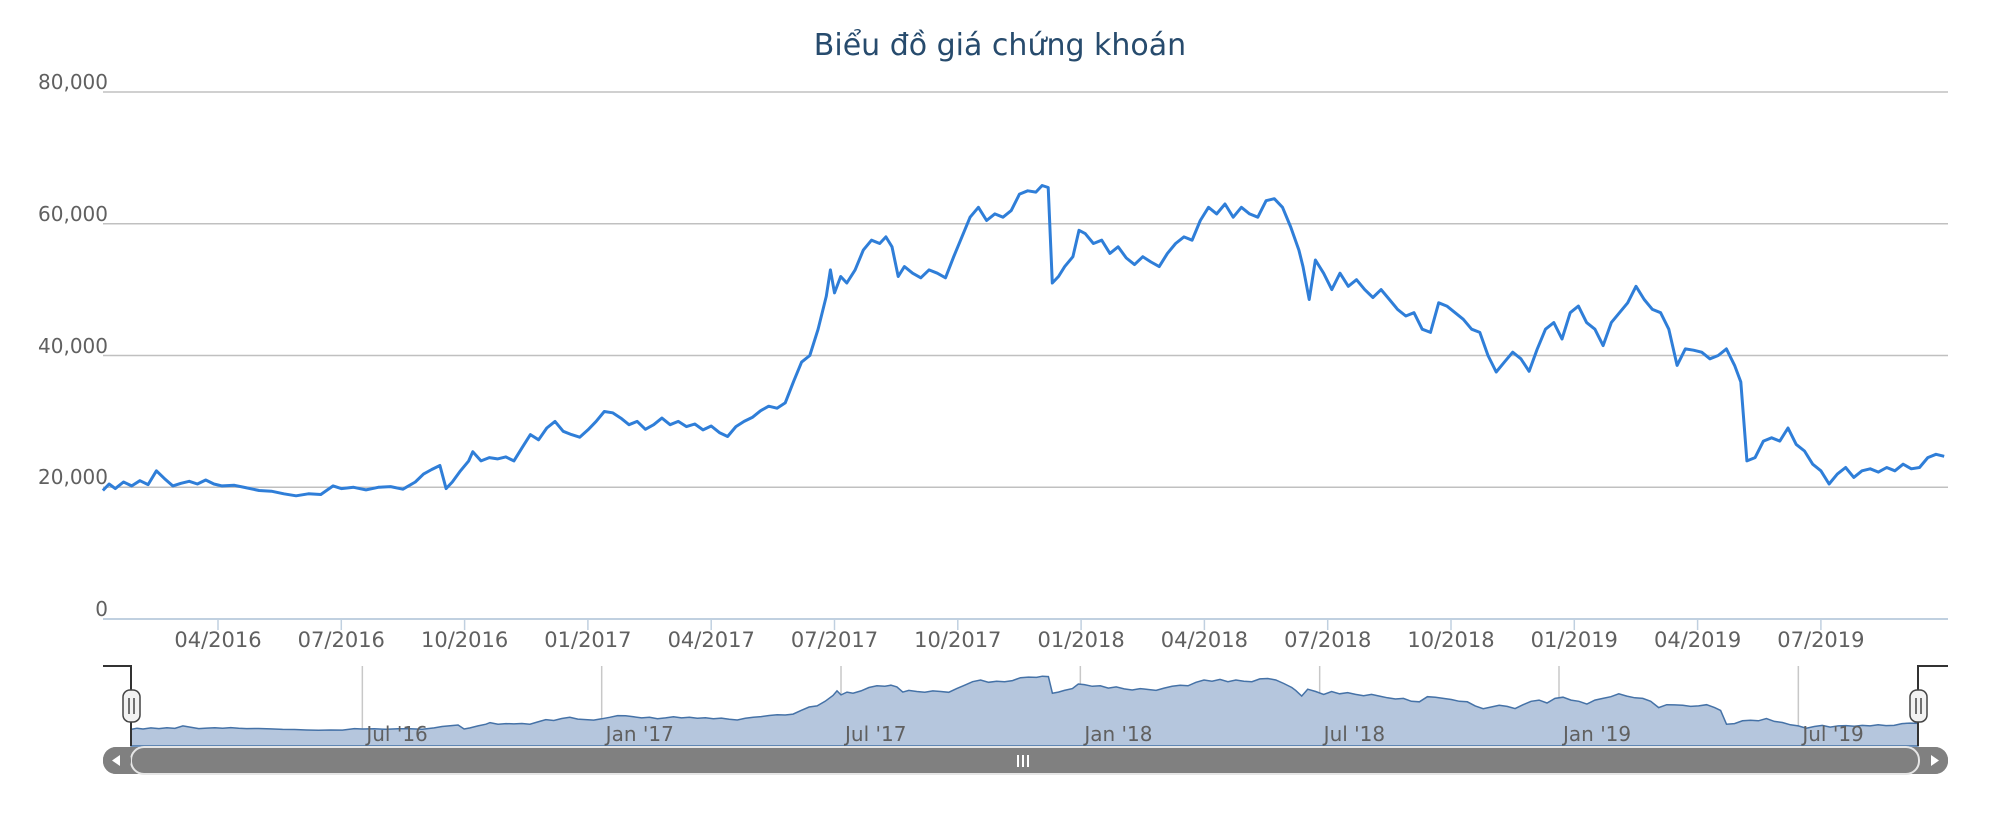 The height and width of the screenshot is (814, 2000). I want to click on navigator-right-handle, so click(1918, 706).